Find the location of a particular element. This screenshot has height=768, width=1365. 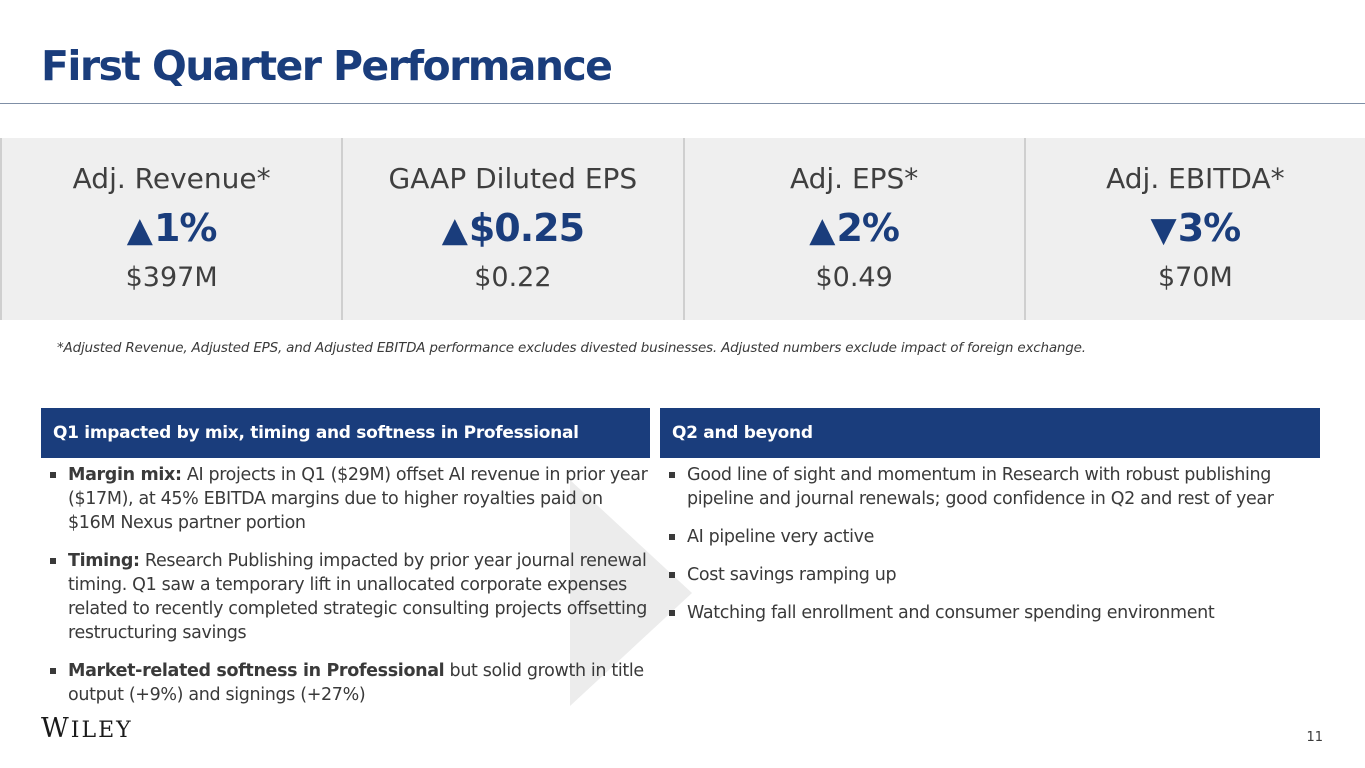

kpi-label: Adj. EBITDA* is located at coordinates (1195, 178).